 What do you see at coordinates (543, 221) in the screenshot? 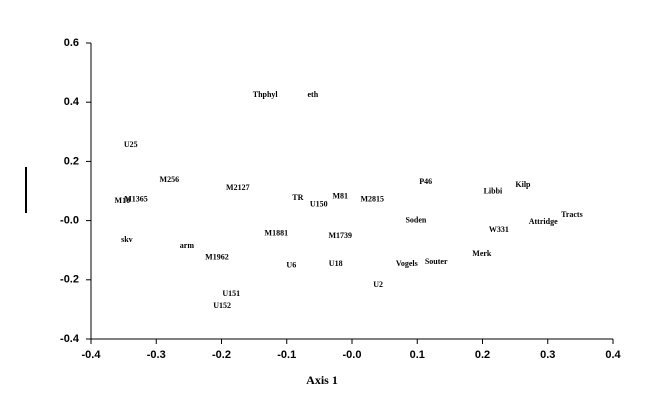
I see `point-label: Attridge` at bounding box center [543, 221].